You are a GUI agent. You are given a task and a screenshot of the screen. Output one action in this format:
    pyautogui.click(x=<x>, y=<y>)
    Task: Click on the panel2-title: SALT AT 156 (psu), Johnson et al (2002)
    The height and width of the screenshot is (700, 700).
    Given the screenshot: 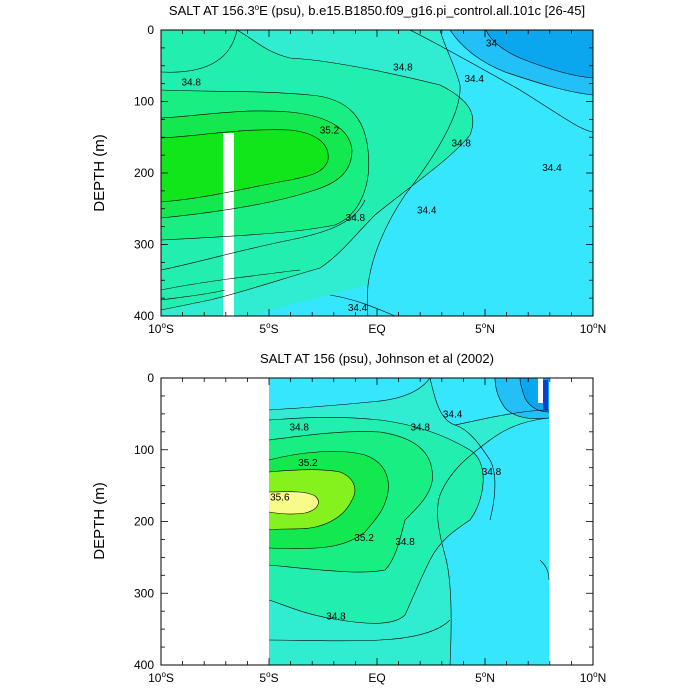 What is the action you would take?
    pyautogui.click(x=377, y=358)
    